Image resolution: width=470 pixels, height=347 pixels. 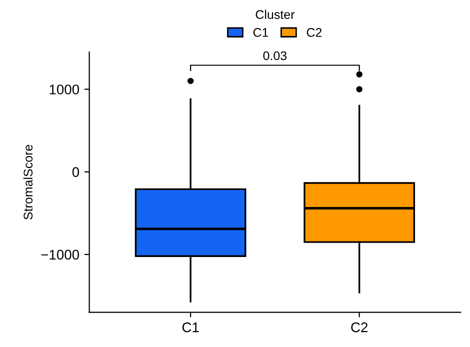 I want to click on y-tick-label: −1000, so click(x=60, y=255).